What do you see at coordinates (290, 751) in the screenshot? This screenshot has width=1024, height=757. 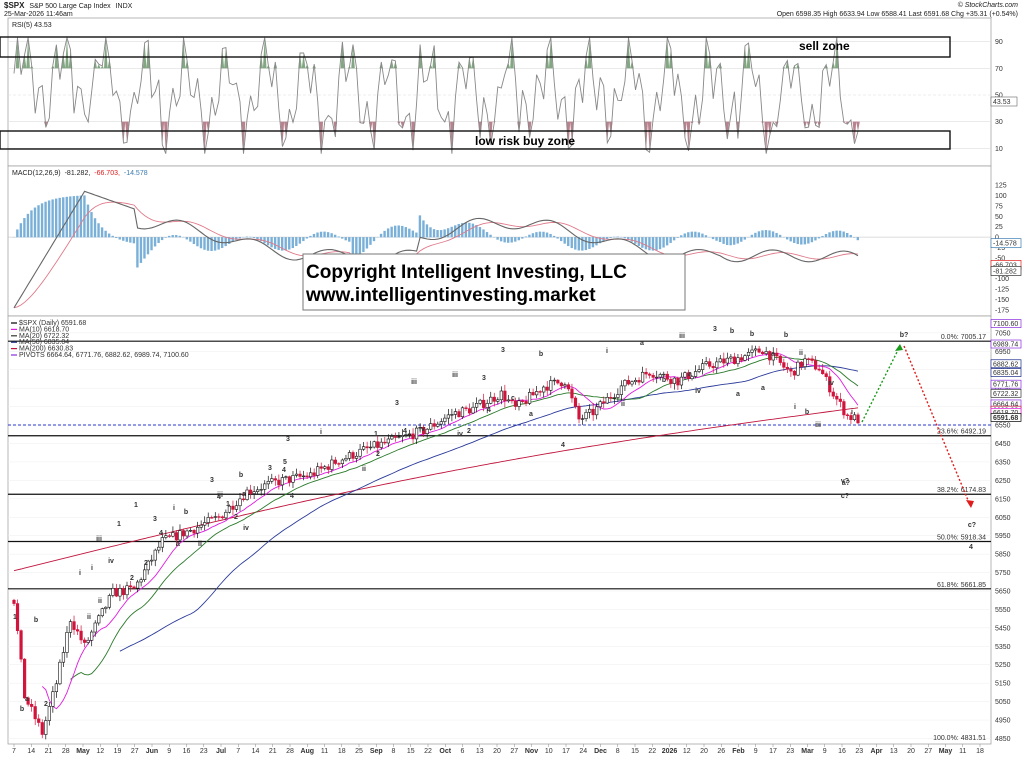 I see `x-axis-label: 28` at bounding box center [290, 751].